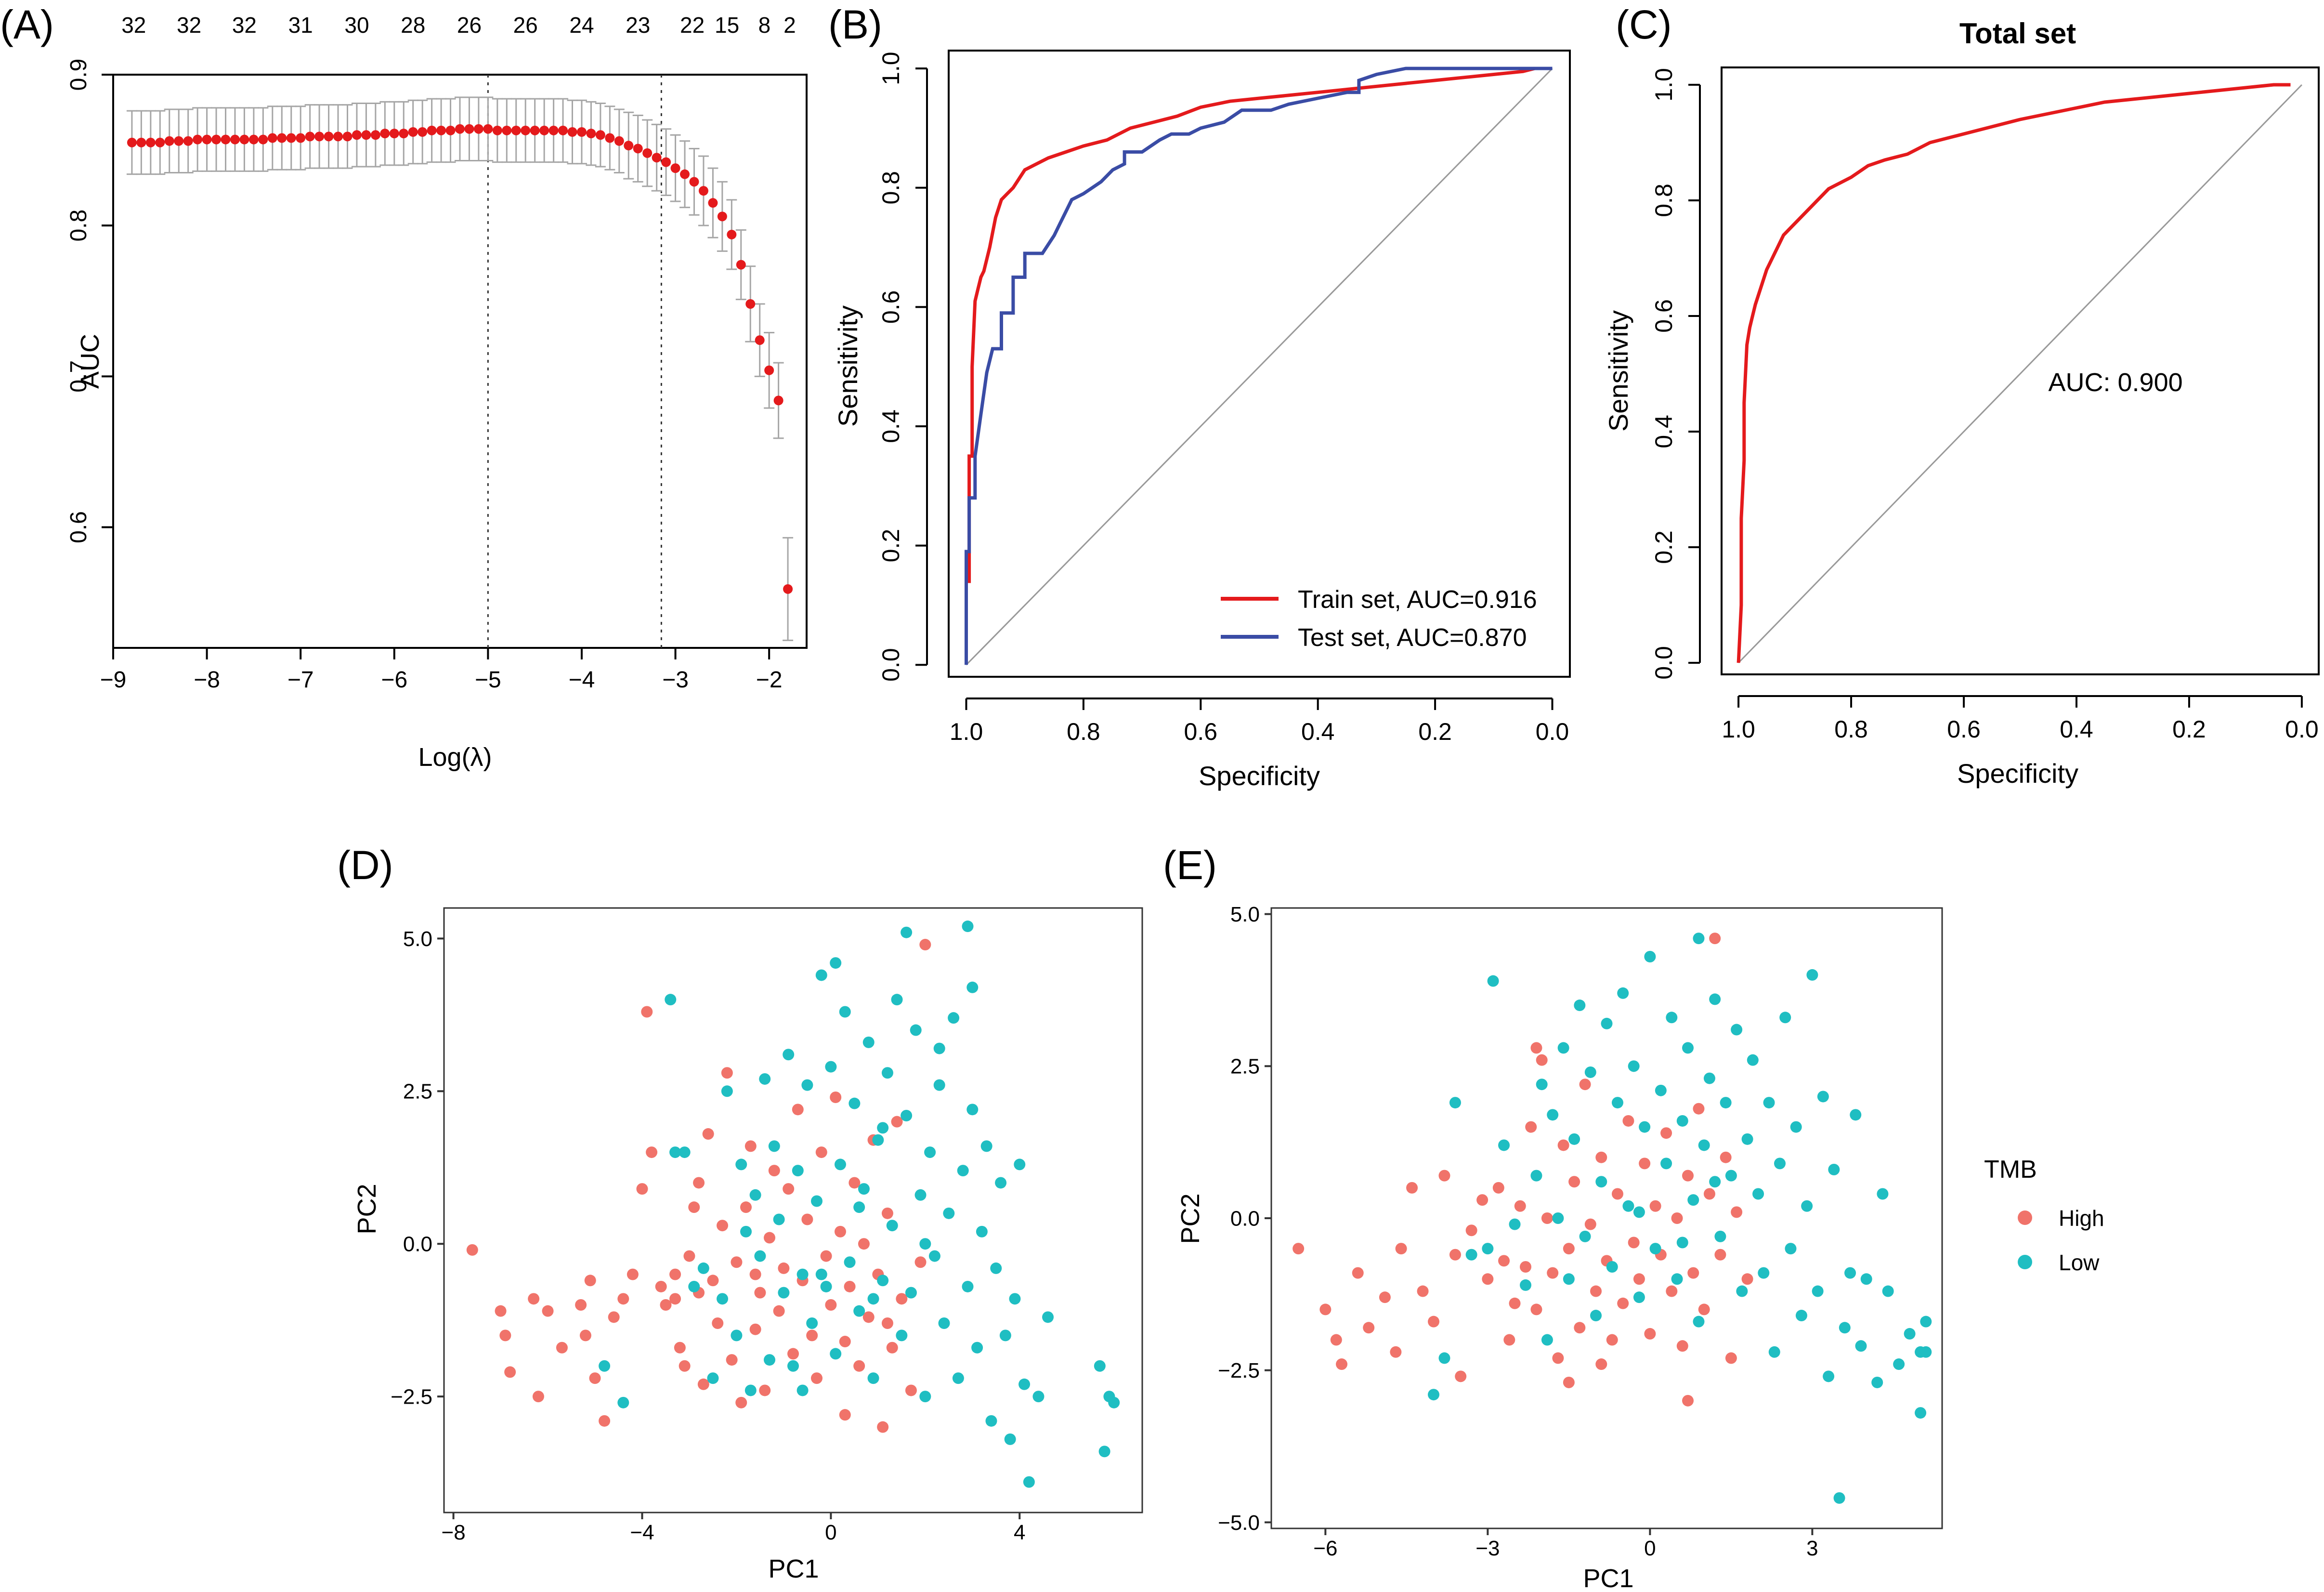 This screenshot has width=2324, height=1592. What do you see at coordinates (367, 1209) in the screenshot?
I see `panel-d-y-label: PC2` at bounding box center [367, 1209].